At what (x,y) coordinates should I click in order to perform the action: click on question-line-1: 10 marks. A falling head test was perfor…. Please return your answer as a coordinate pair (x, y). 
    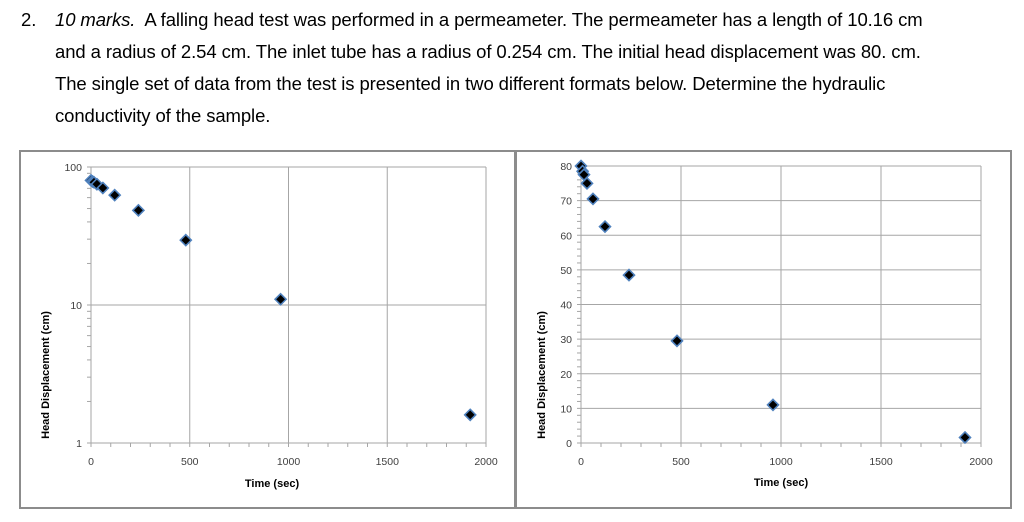
    Looking at the image, I should click on (489, 20).